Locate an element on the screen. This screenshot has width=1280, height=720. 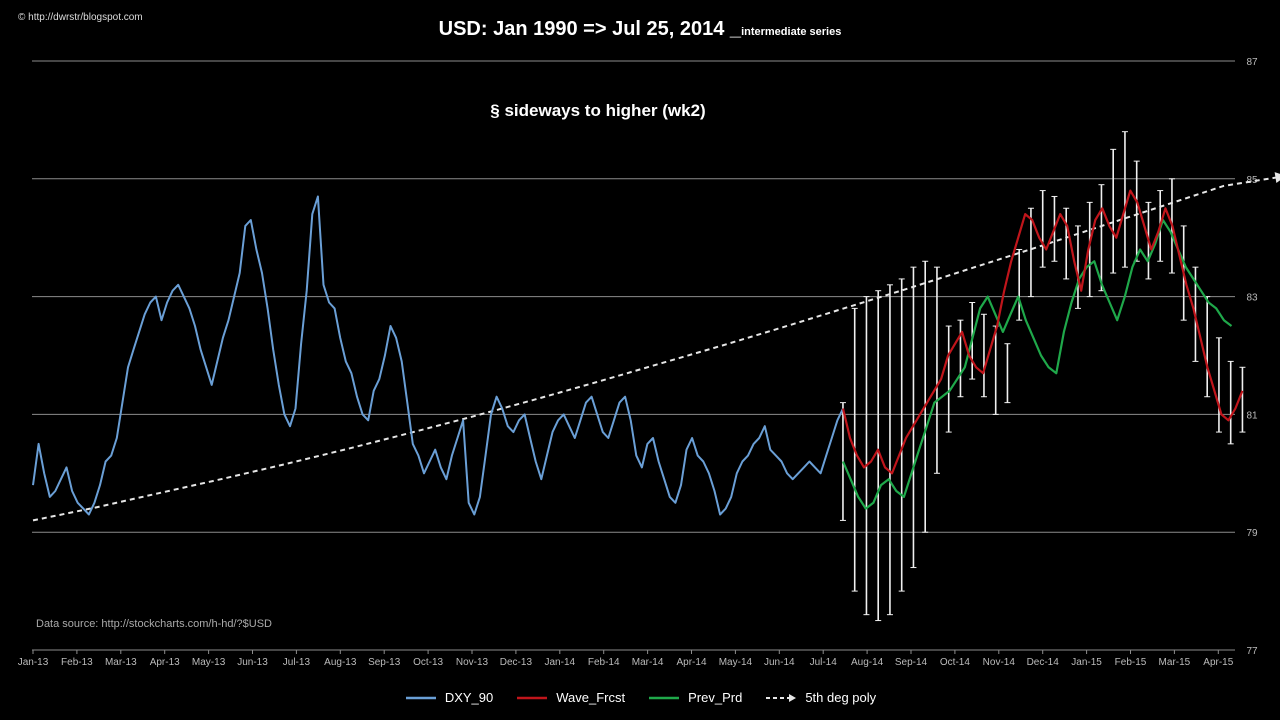
x-tick-label: Jan-14 is located at coordinates (560, 662).